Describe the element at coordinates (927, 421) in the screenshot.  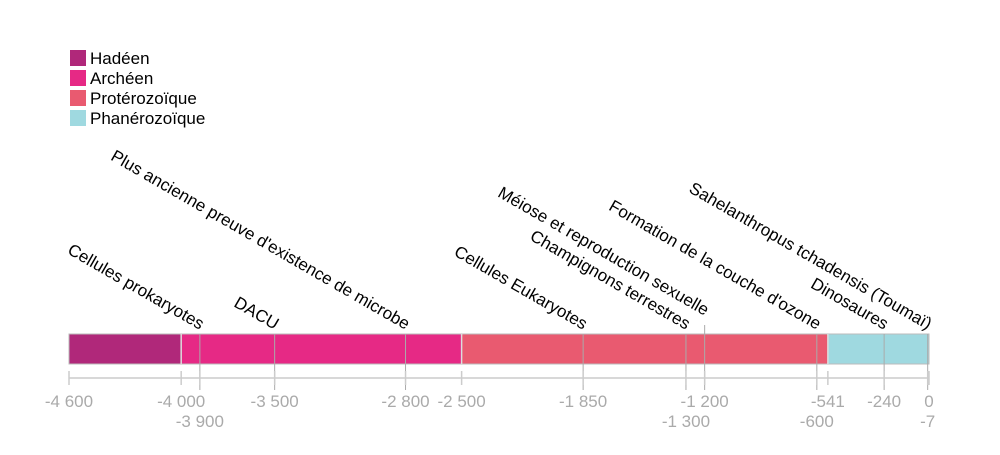
I see `tick-label: -7` at that location.